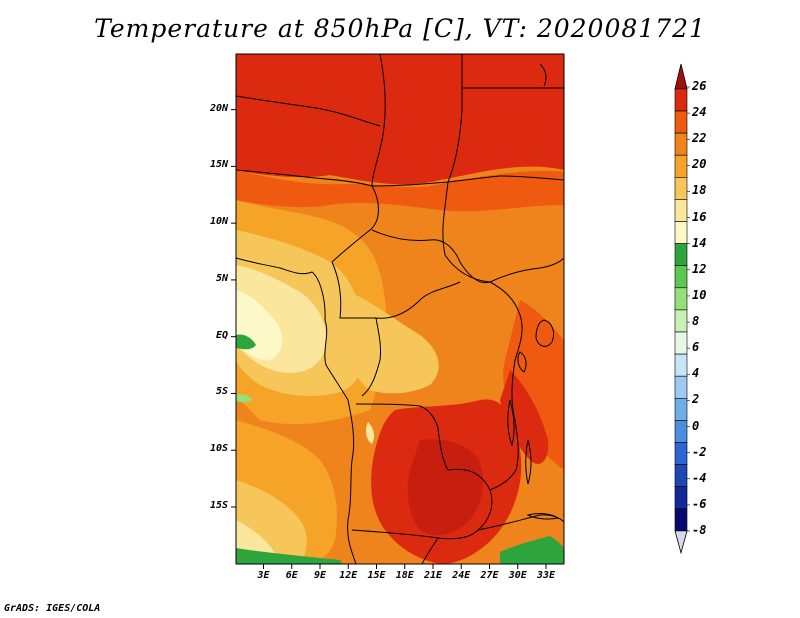 This screenshot has width=800, height=618. I want to click on field-south-green, so click(289, 556).